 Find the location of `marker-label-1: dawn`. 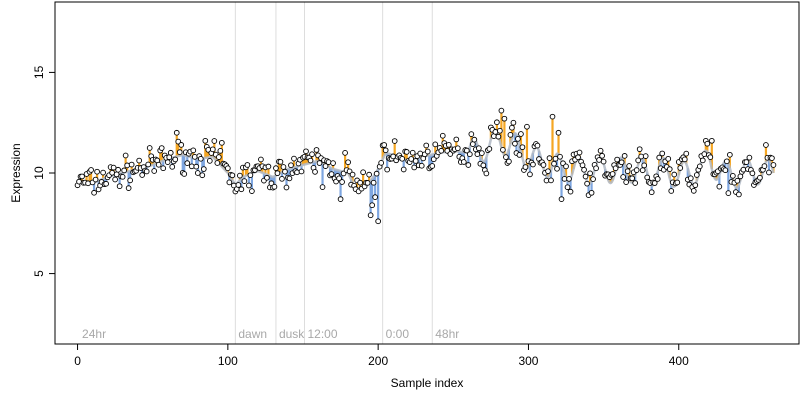

marker-label-1: dawn is located at coordinates (252, 334).